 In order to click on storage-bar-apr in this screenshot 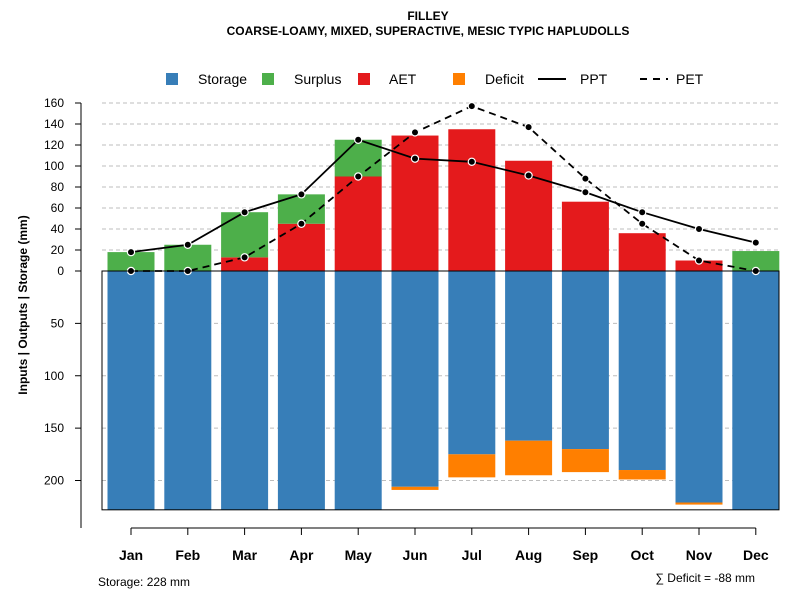, I will do `click(301, 390)`.